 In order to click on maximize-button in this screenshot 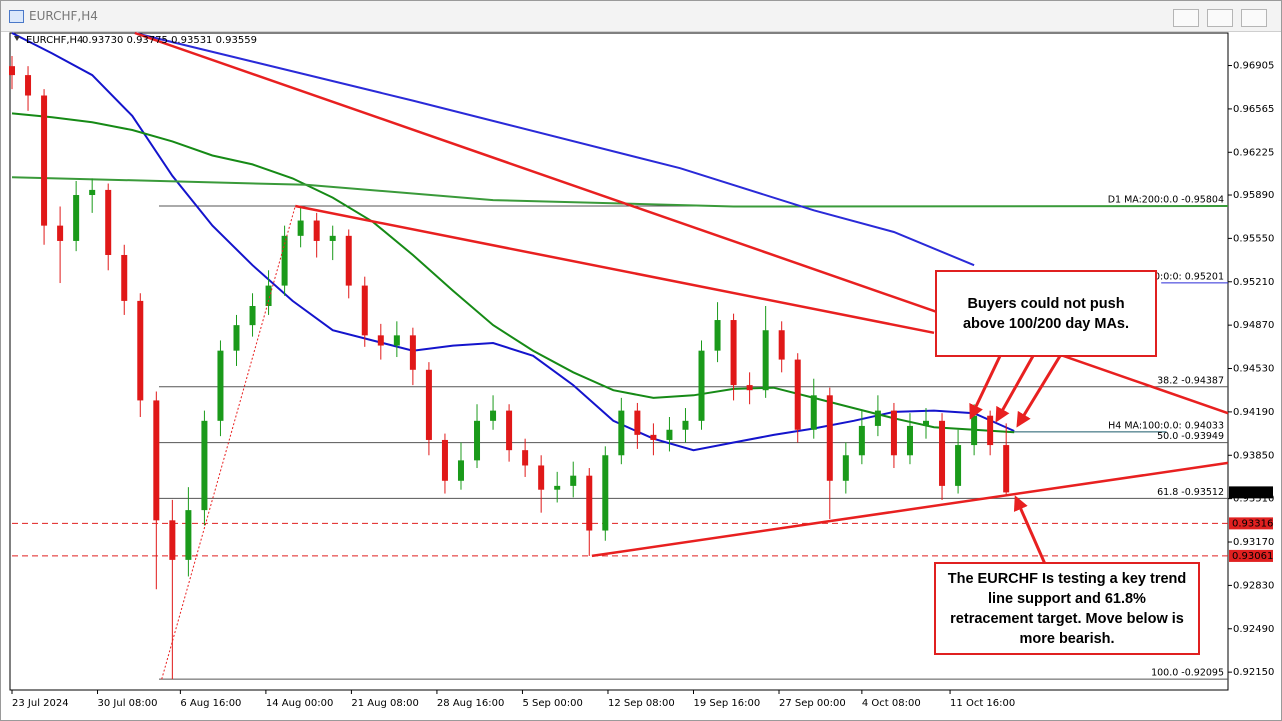, I will do `click(1220, 18)`.